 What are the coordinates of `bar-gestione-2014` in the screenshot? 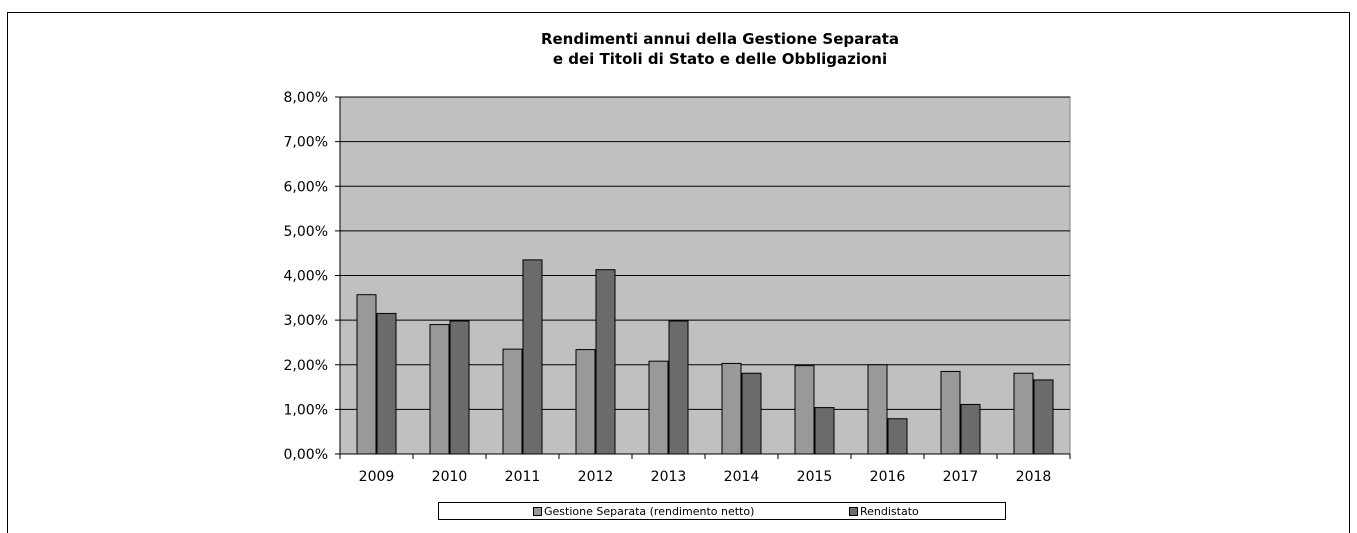 It's located at (731, 408).